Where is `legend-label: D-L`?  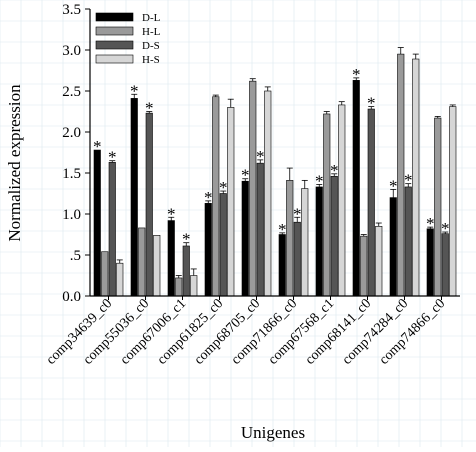
legend-label: D-L is located at coordinates (151, 18).